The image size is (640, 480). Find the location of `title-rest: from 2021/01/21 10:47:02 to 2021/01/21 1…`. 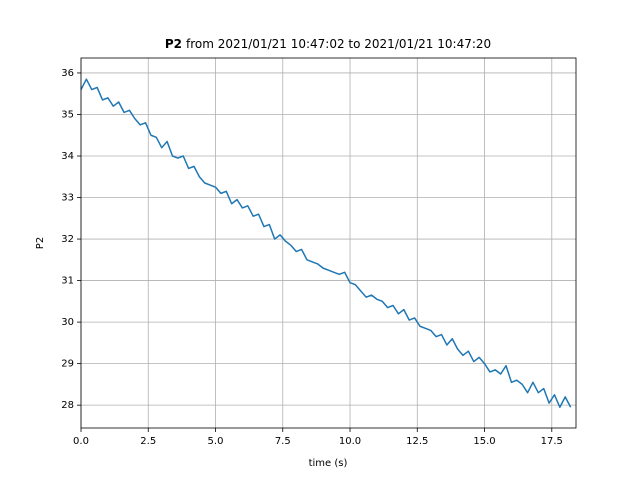

title-rest: from 2021/01/21 10:47:02 to 2021/01/21 1… is located at coordinates (338, 44).